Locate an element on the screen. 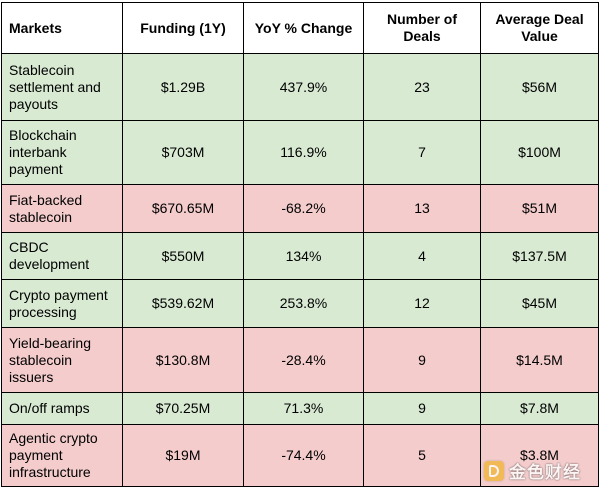  yoy-cell: -68.2% is located at coordinates (303, 208).